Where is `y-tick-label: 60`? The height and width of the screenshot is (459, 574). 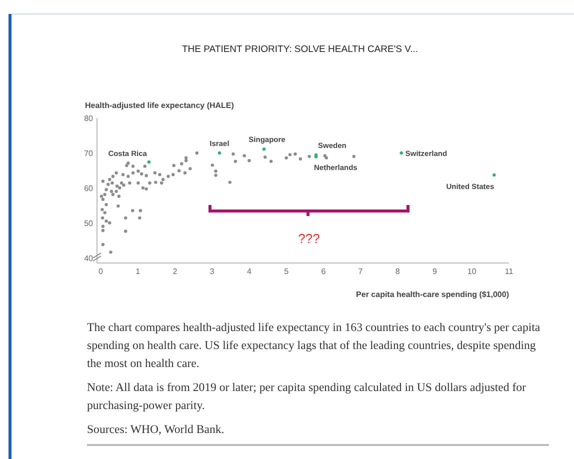 y-tick-label: 60 is located at coordinates (89, 188).